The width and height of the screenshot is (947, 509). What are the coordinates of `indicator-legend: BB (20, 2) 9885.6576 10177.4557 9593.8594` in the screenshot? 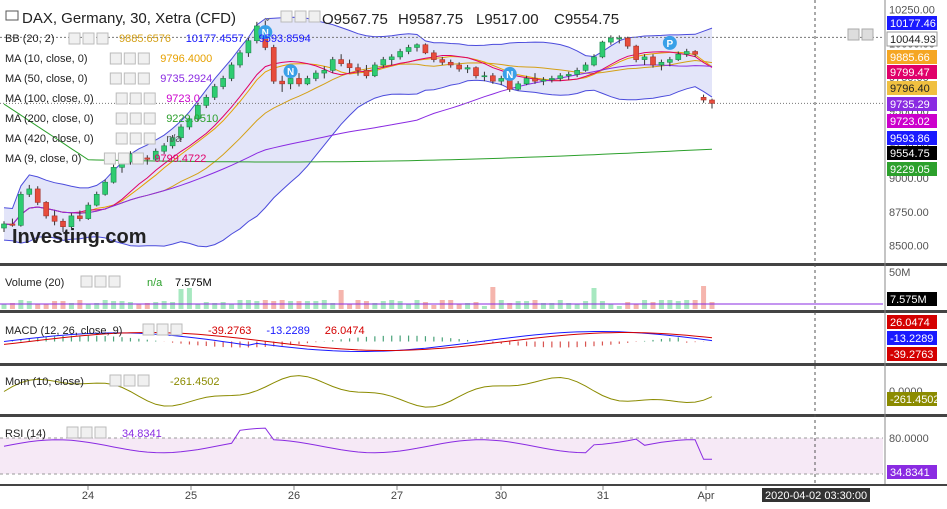 It's located at (158, 38).